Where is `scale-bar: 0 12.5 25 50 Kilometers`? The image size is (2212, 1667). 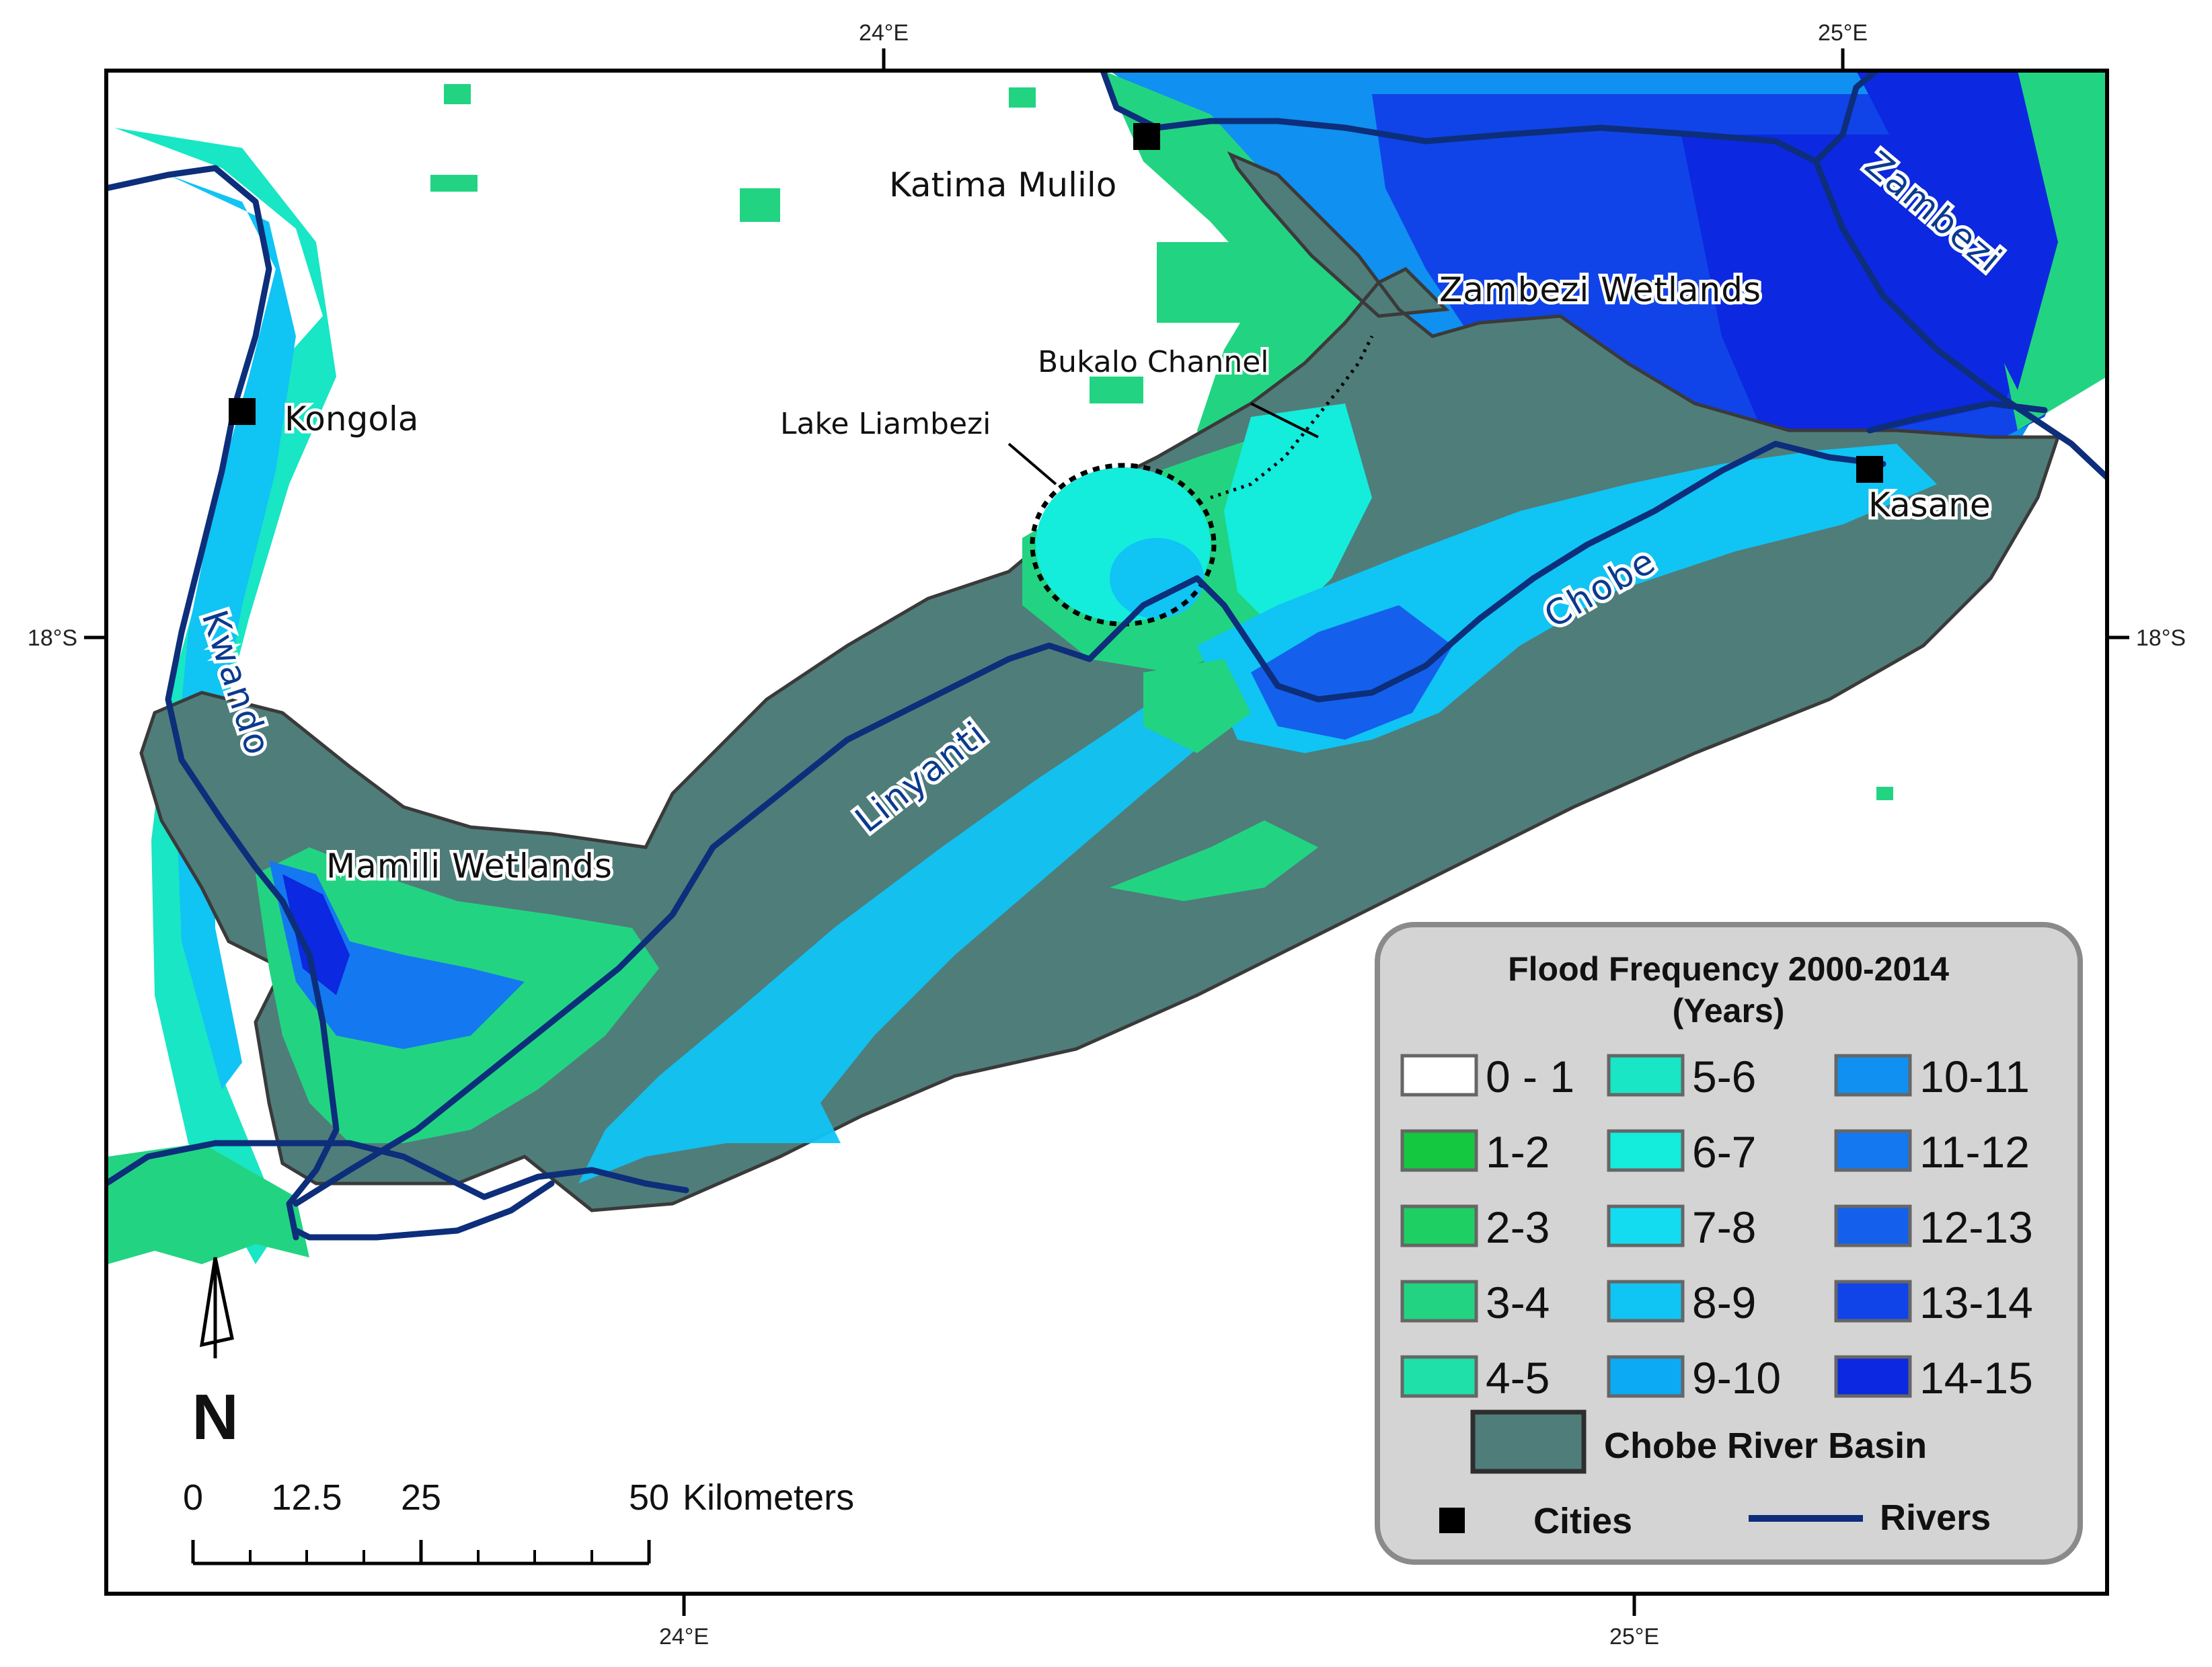 scale-bar: 0 12.5 25 50 Kilometers is located at coordinates (518, 1521).